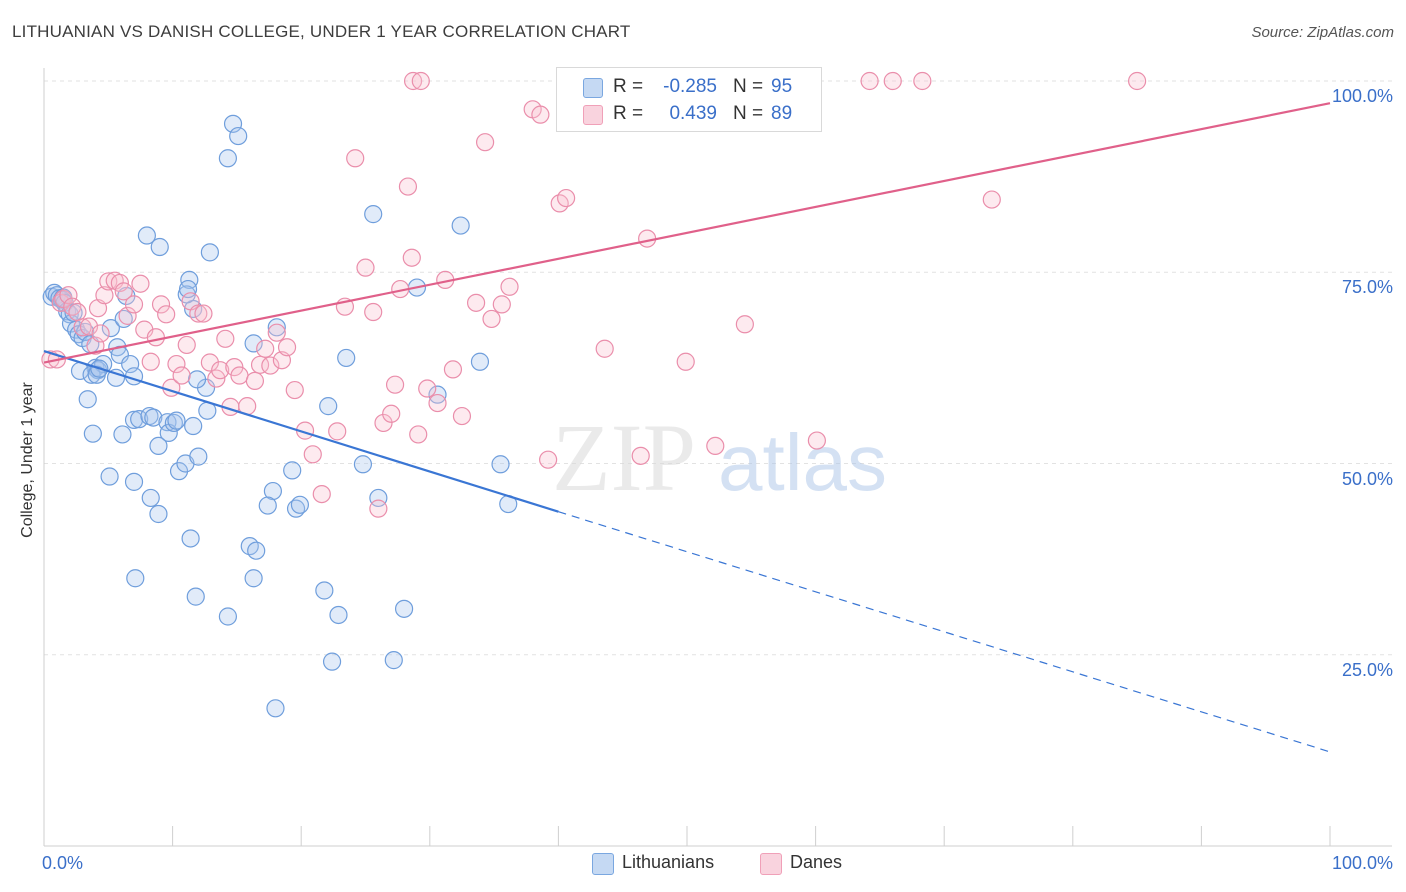 Image resolution: width=1406 pixels, height=892 pixels. Describe the element at coordinates (593, 115) in the screenshot. I see `legend-swatch-danes` at that location.